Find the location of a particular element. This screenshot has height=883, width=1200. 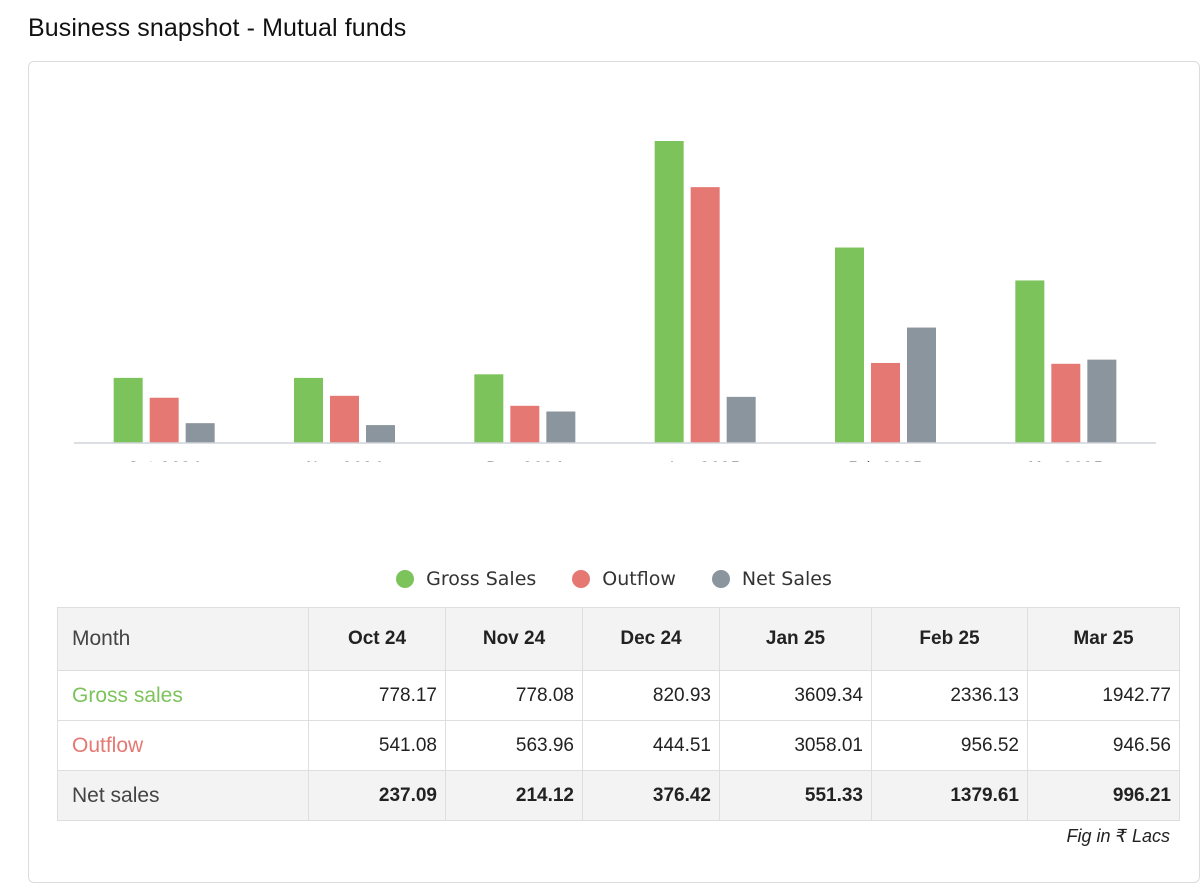

legend-dot-outflow is located at coordinates (581, 579).